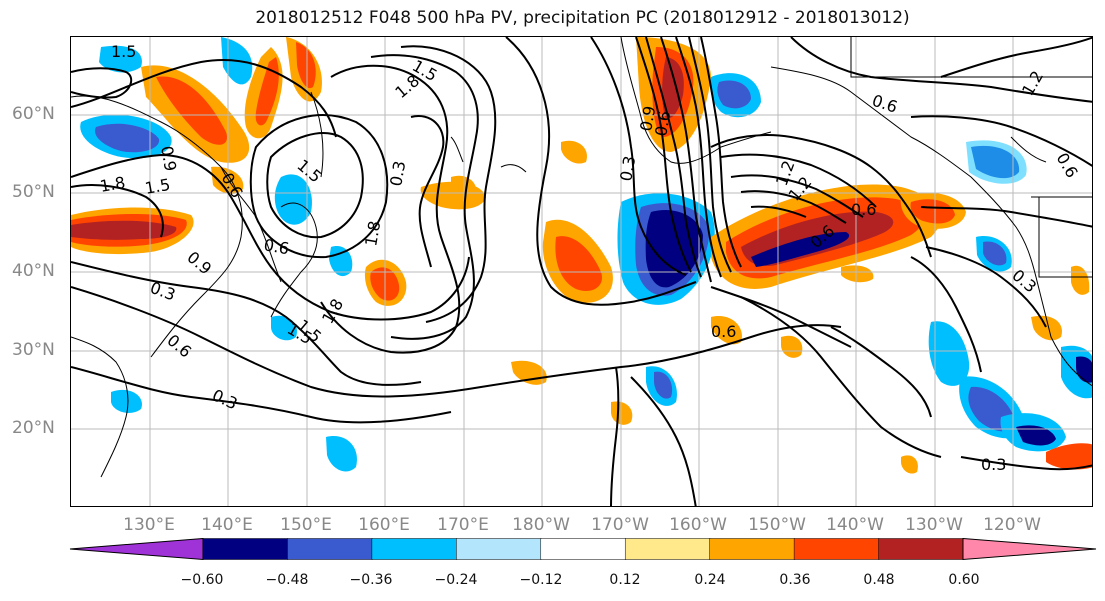 This screenshot has width=1105, height=601. Describe the element at coordinates (625, 580) in the screenshot. I see `colorbar-tick: 0.12` at that location.